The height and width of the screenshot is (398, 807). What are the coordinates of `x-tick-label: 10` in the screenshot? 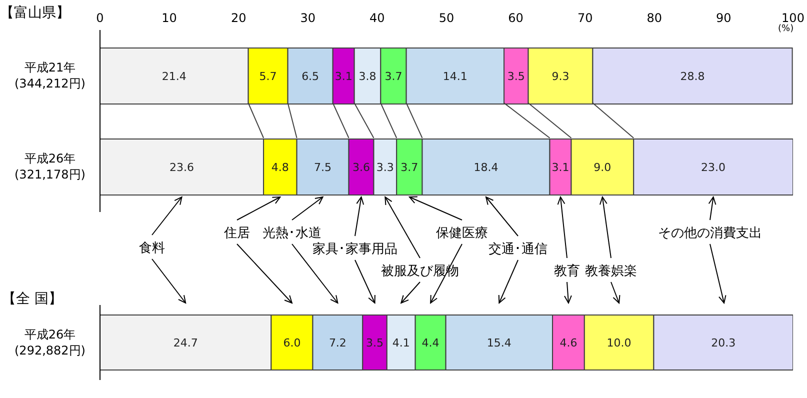 It's located at (169, 18).